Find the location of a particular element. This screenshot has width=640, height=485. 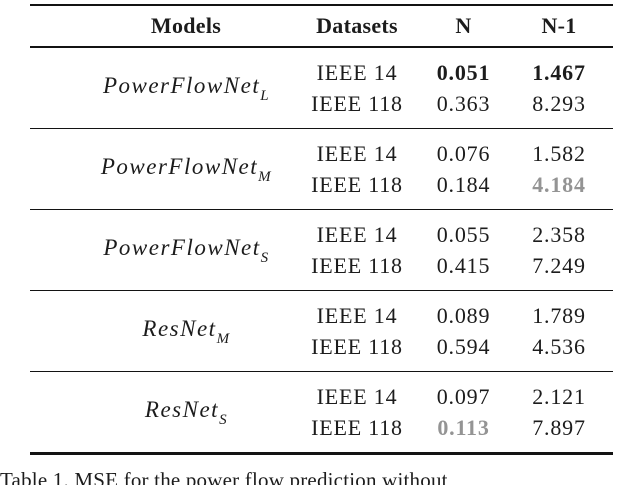

n-value: 0.594 is located at coordinates (463, 346).